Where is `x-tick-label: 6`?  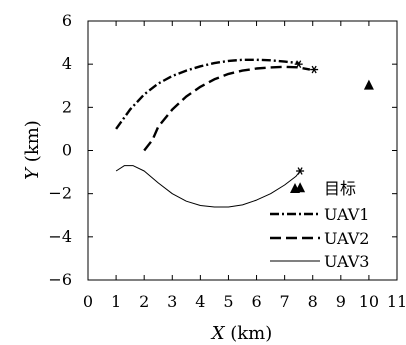
x-tick-label: 6 is located at coordinates (256, 301).